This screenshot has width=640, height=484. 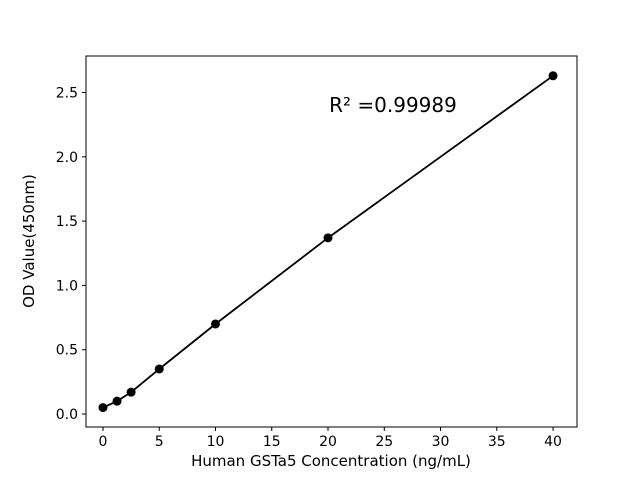 What do you see at coordinates (497, 442) in the screenshot?
I see `x-tick-label: 35` at bounding box center [497, 442].